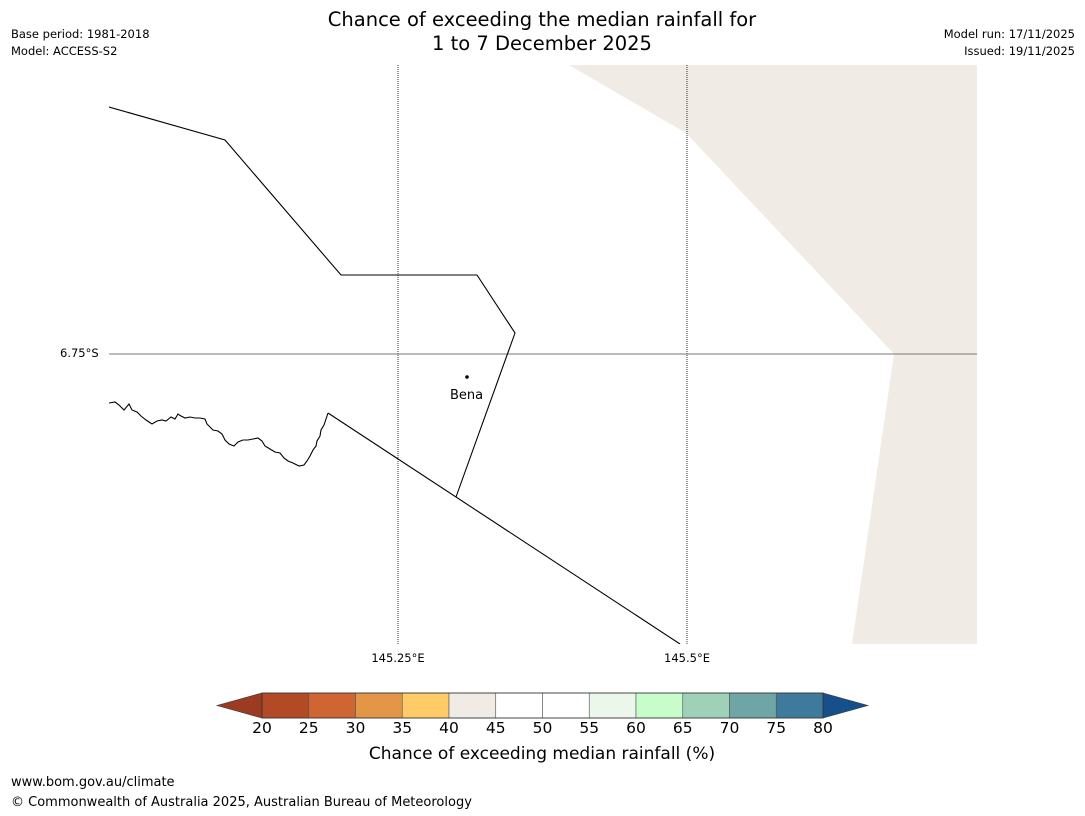  Describe the element at coordinates (495, 728) in the screenshot. I see `colorbar-tick-45: 45` at that location.